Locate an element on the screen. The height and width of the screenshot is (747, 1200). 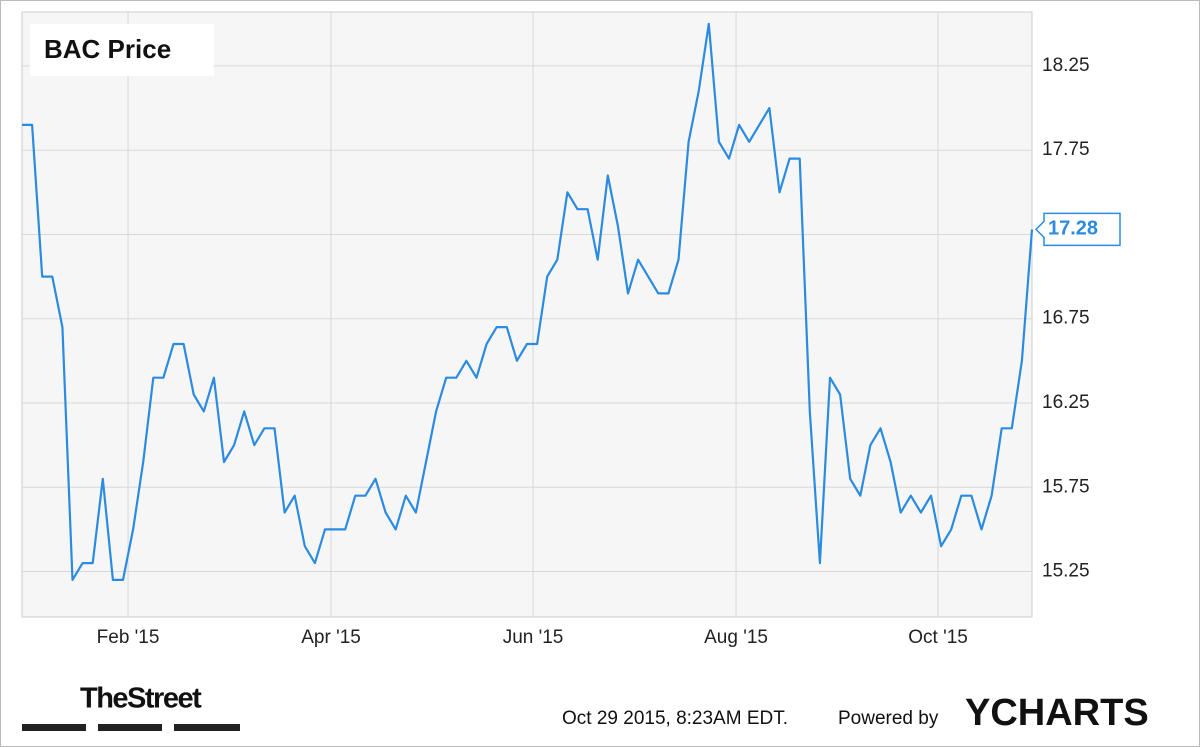
y-tick-label: 17.75 is located at coordinates (1066, 149).